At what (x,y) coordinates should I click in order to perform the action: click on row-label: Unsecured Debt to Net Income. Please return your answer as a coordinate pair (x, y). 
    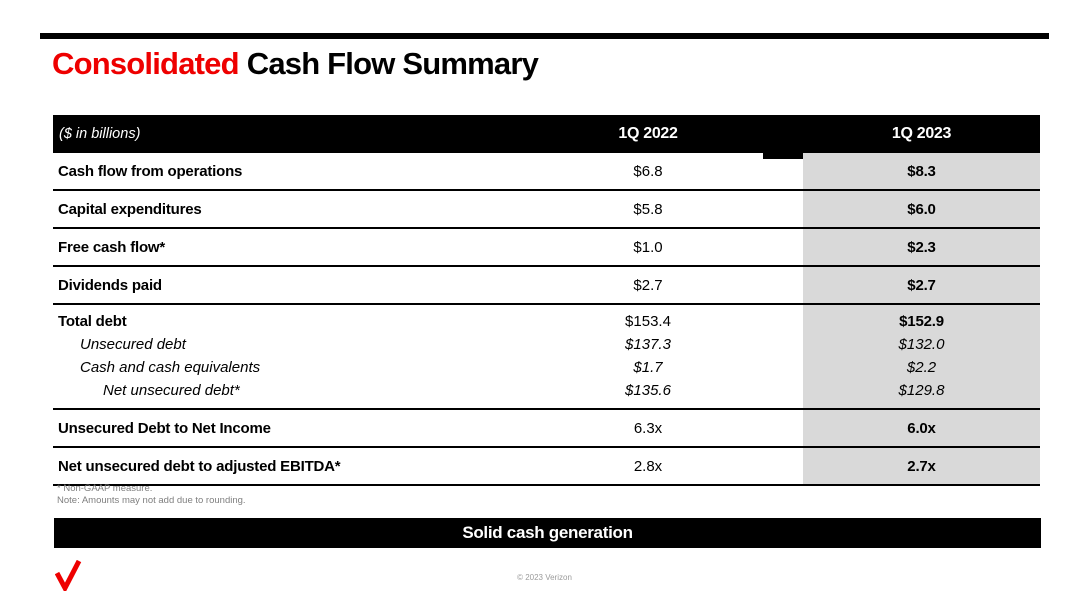
    Looking at the image, I should click on (273, 428).